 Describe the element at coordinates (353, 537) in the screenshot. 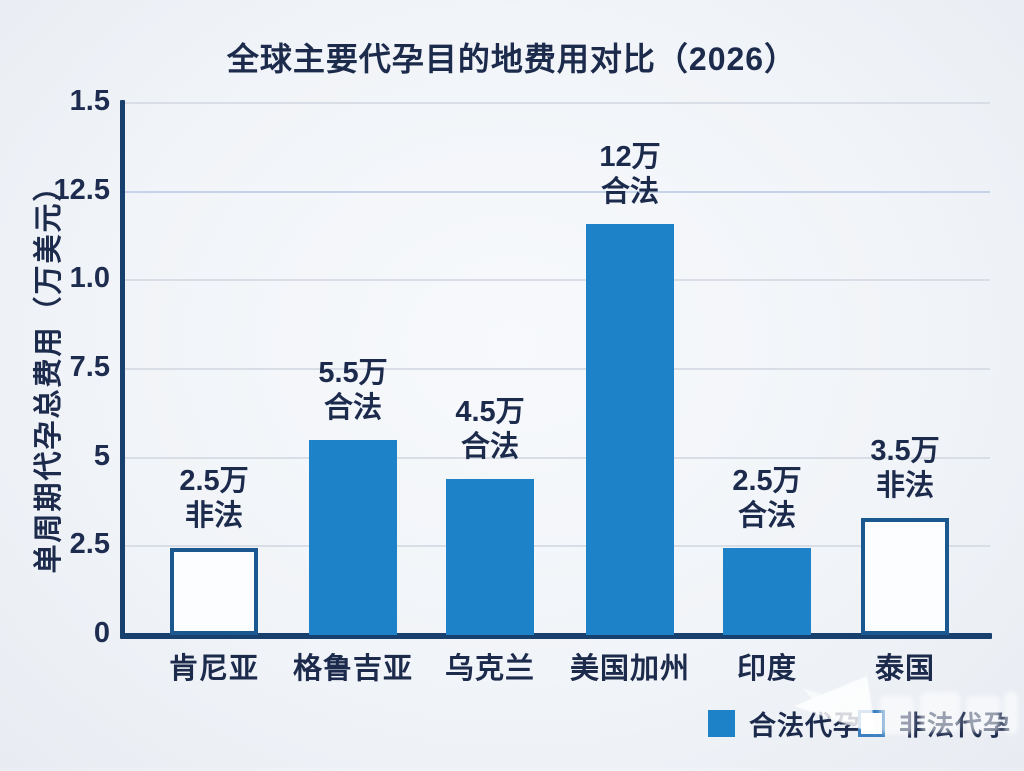

I see `bar-格鲁吉亚` at that location.